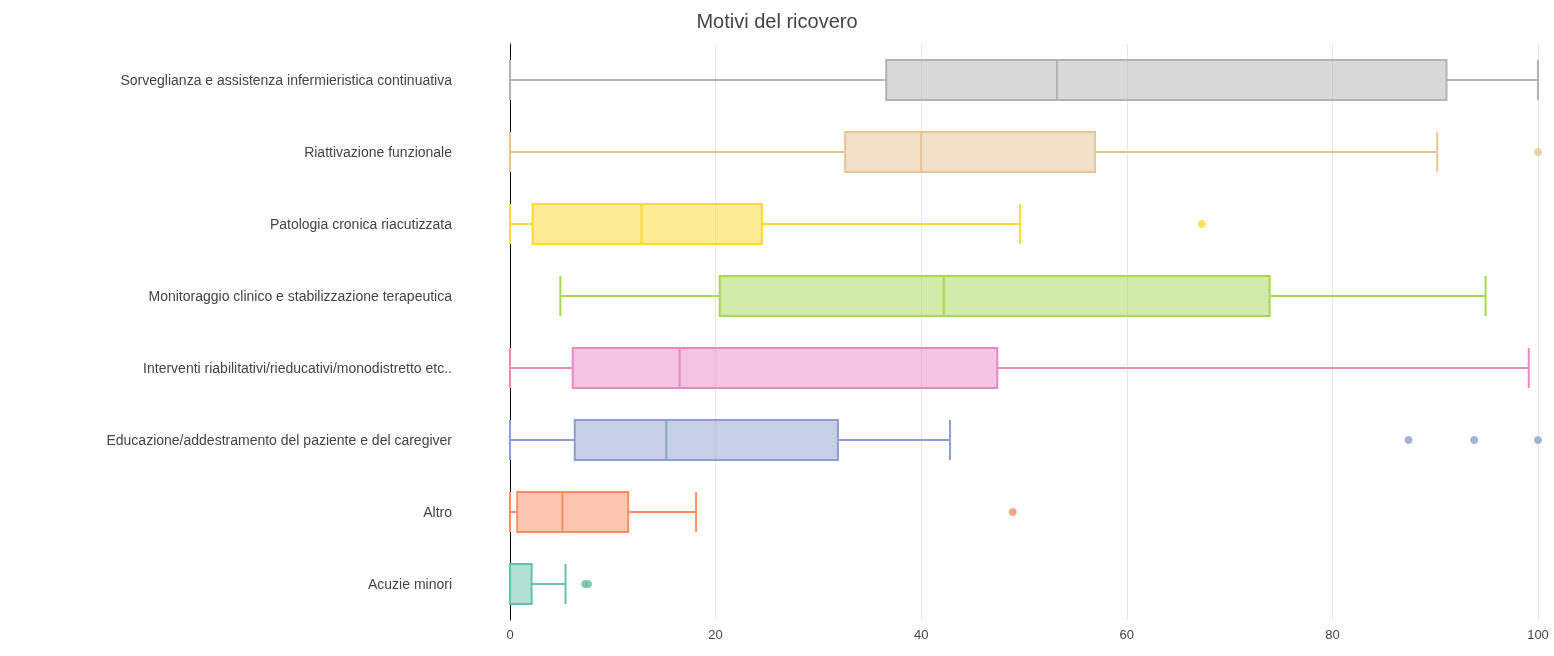 The image size is (1554, 656). I want to click on y-tick-label: Educazione/addestramento del paziente e del caregiver, so click(279, 440).